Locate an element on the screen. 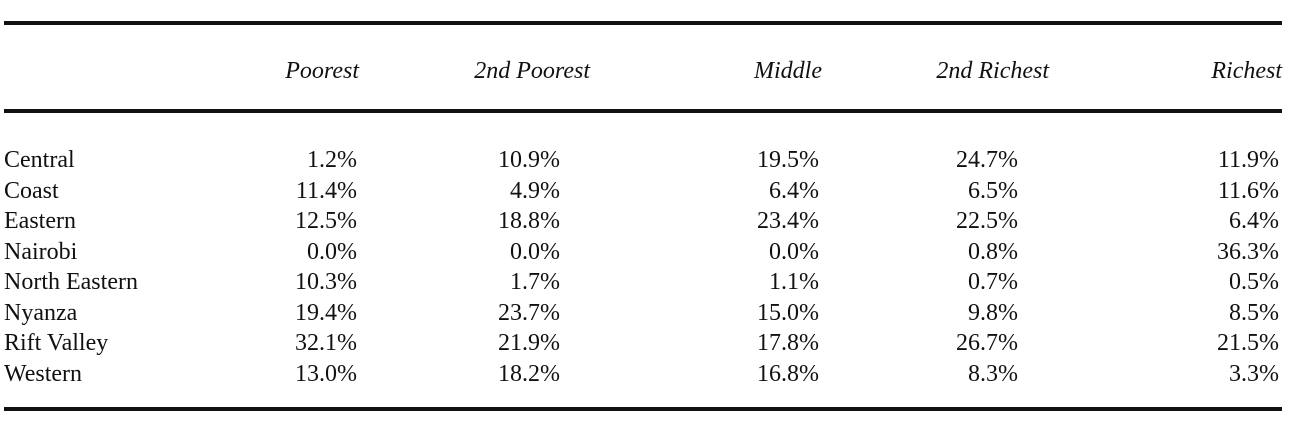 The width and height of the screenshot is (1295, 434). column-header-2nd-richest: 2nd Richest is located at coordinates (992, 71).